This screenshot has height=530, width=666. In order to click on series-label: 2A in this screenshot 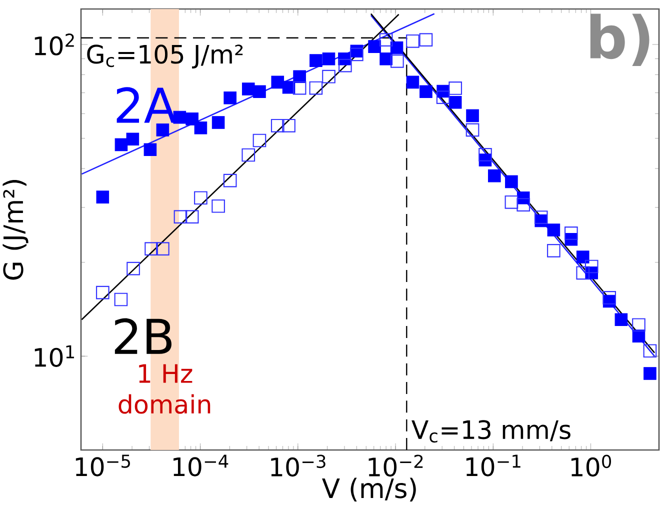, I will do `click(146, 105)`.